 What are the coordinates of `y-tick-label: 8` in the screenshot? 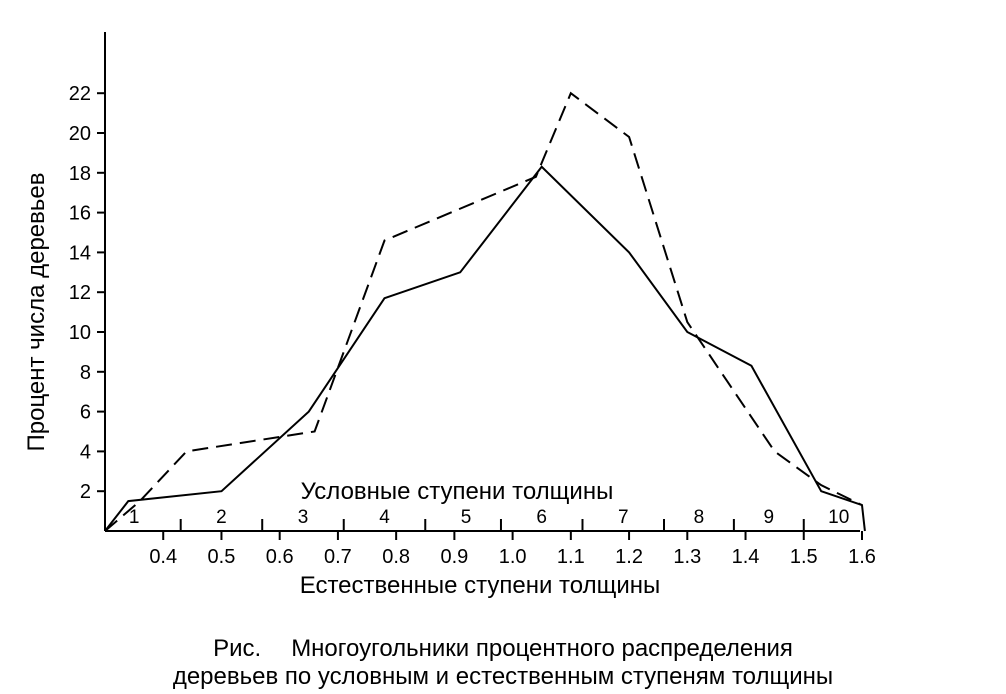 It's located at (85, 373).